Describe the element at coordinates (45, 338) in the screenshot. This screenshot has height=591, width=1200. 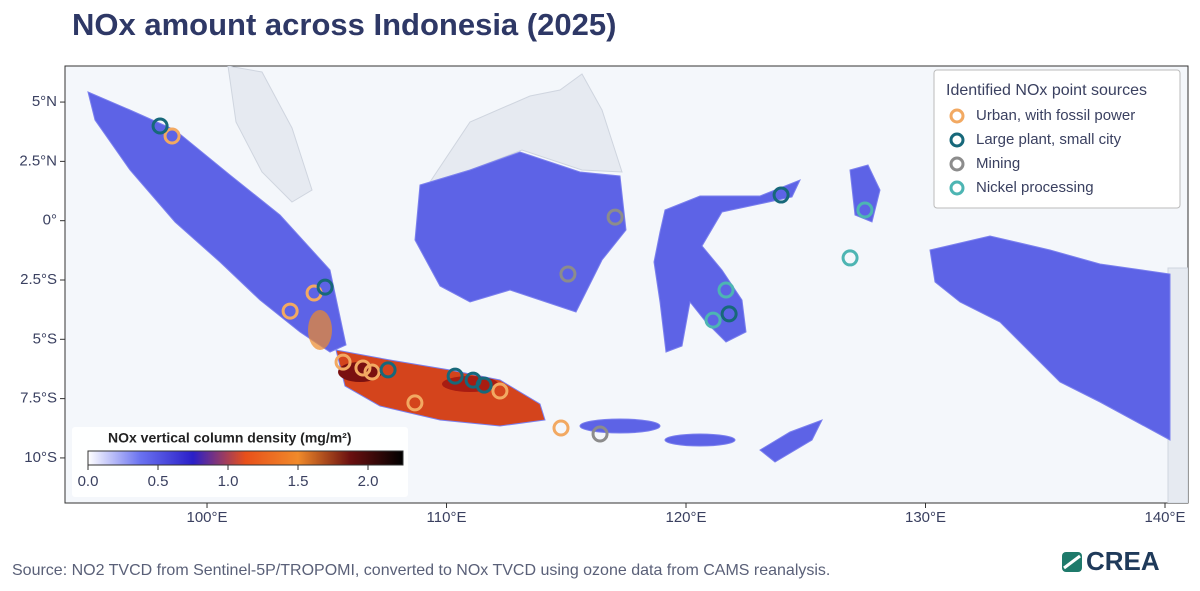
I see `y-tick-label: 5°S` at that location.